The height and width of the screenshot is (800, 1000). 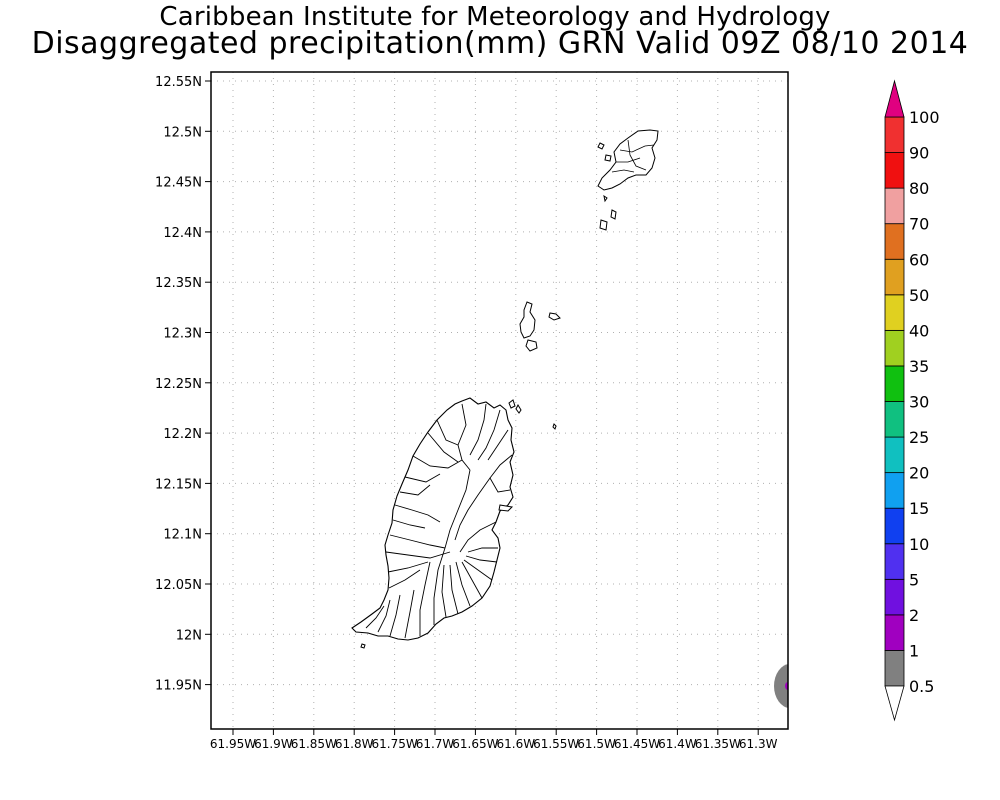 I want to click on lat-label: 11.95N, so click(x=178, y=686).